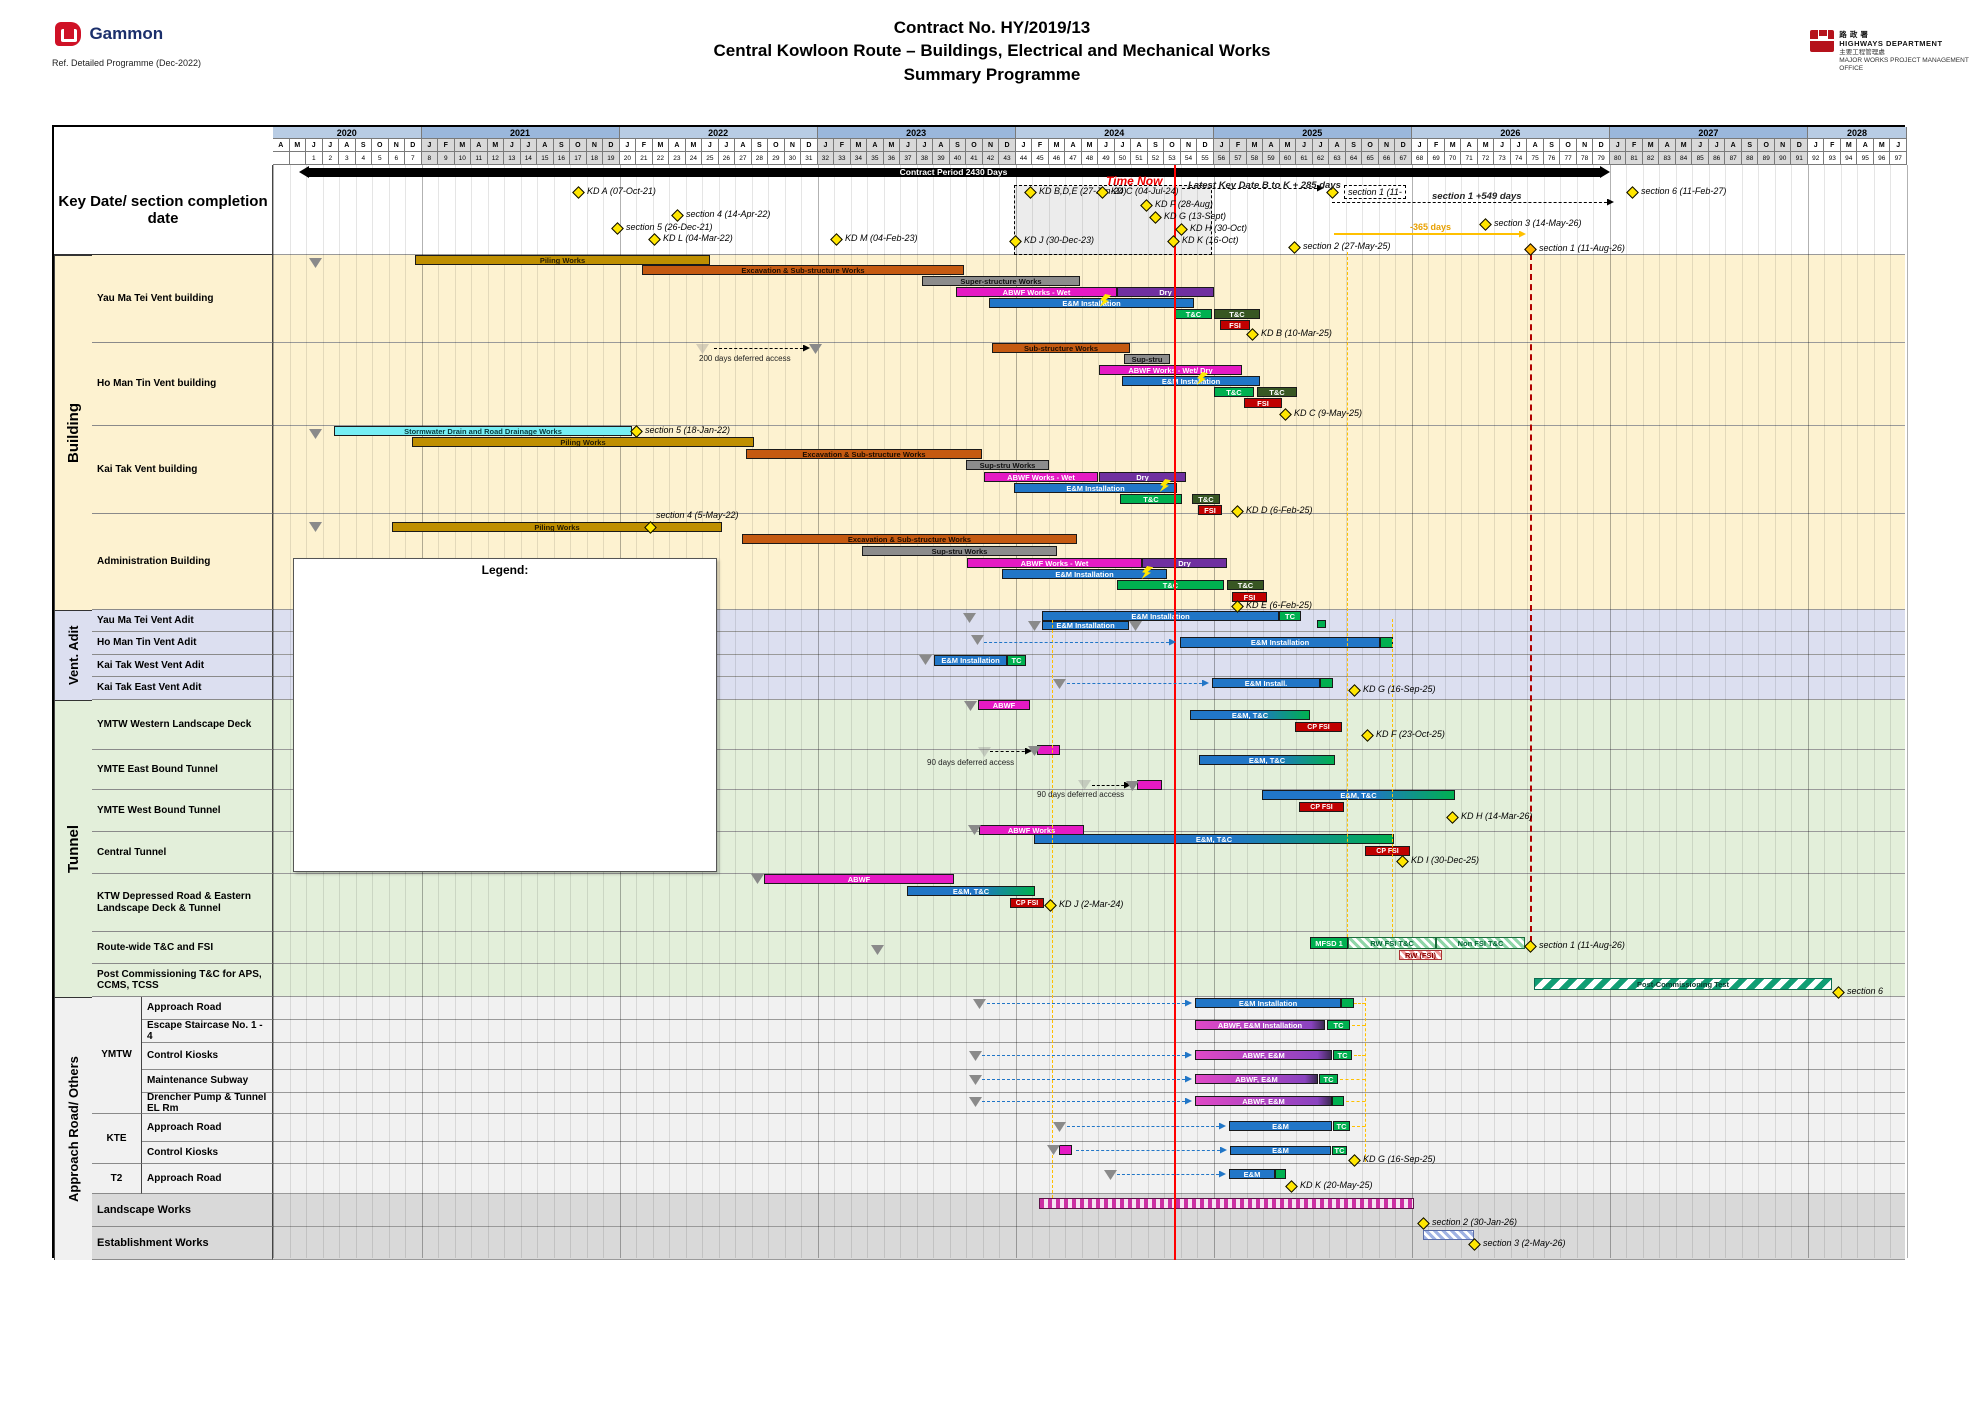  Describe the element at coordinates (1403, 145) in the screenshot. I see `month-header: D` at that location.